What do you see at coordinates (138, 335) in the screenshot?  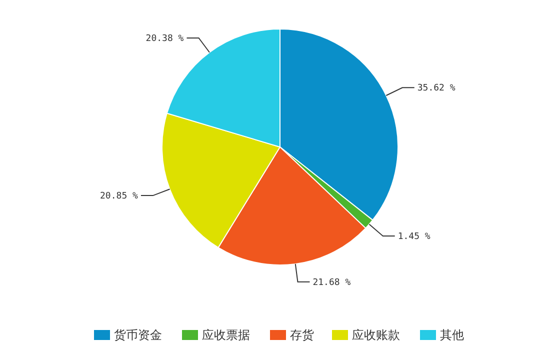 I see `legend-label: 货币资金` at bounding box center [138, 335].